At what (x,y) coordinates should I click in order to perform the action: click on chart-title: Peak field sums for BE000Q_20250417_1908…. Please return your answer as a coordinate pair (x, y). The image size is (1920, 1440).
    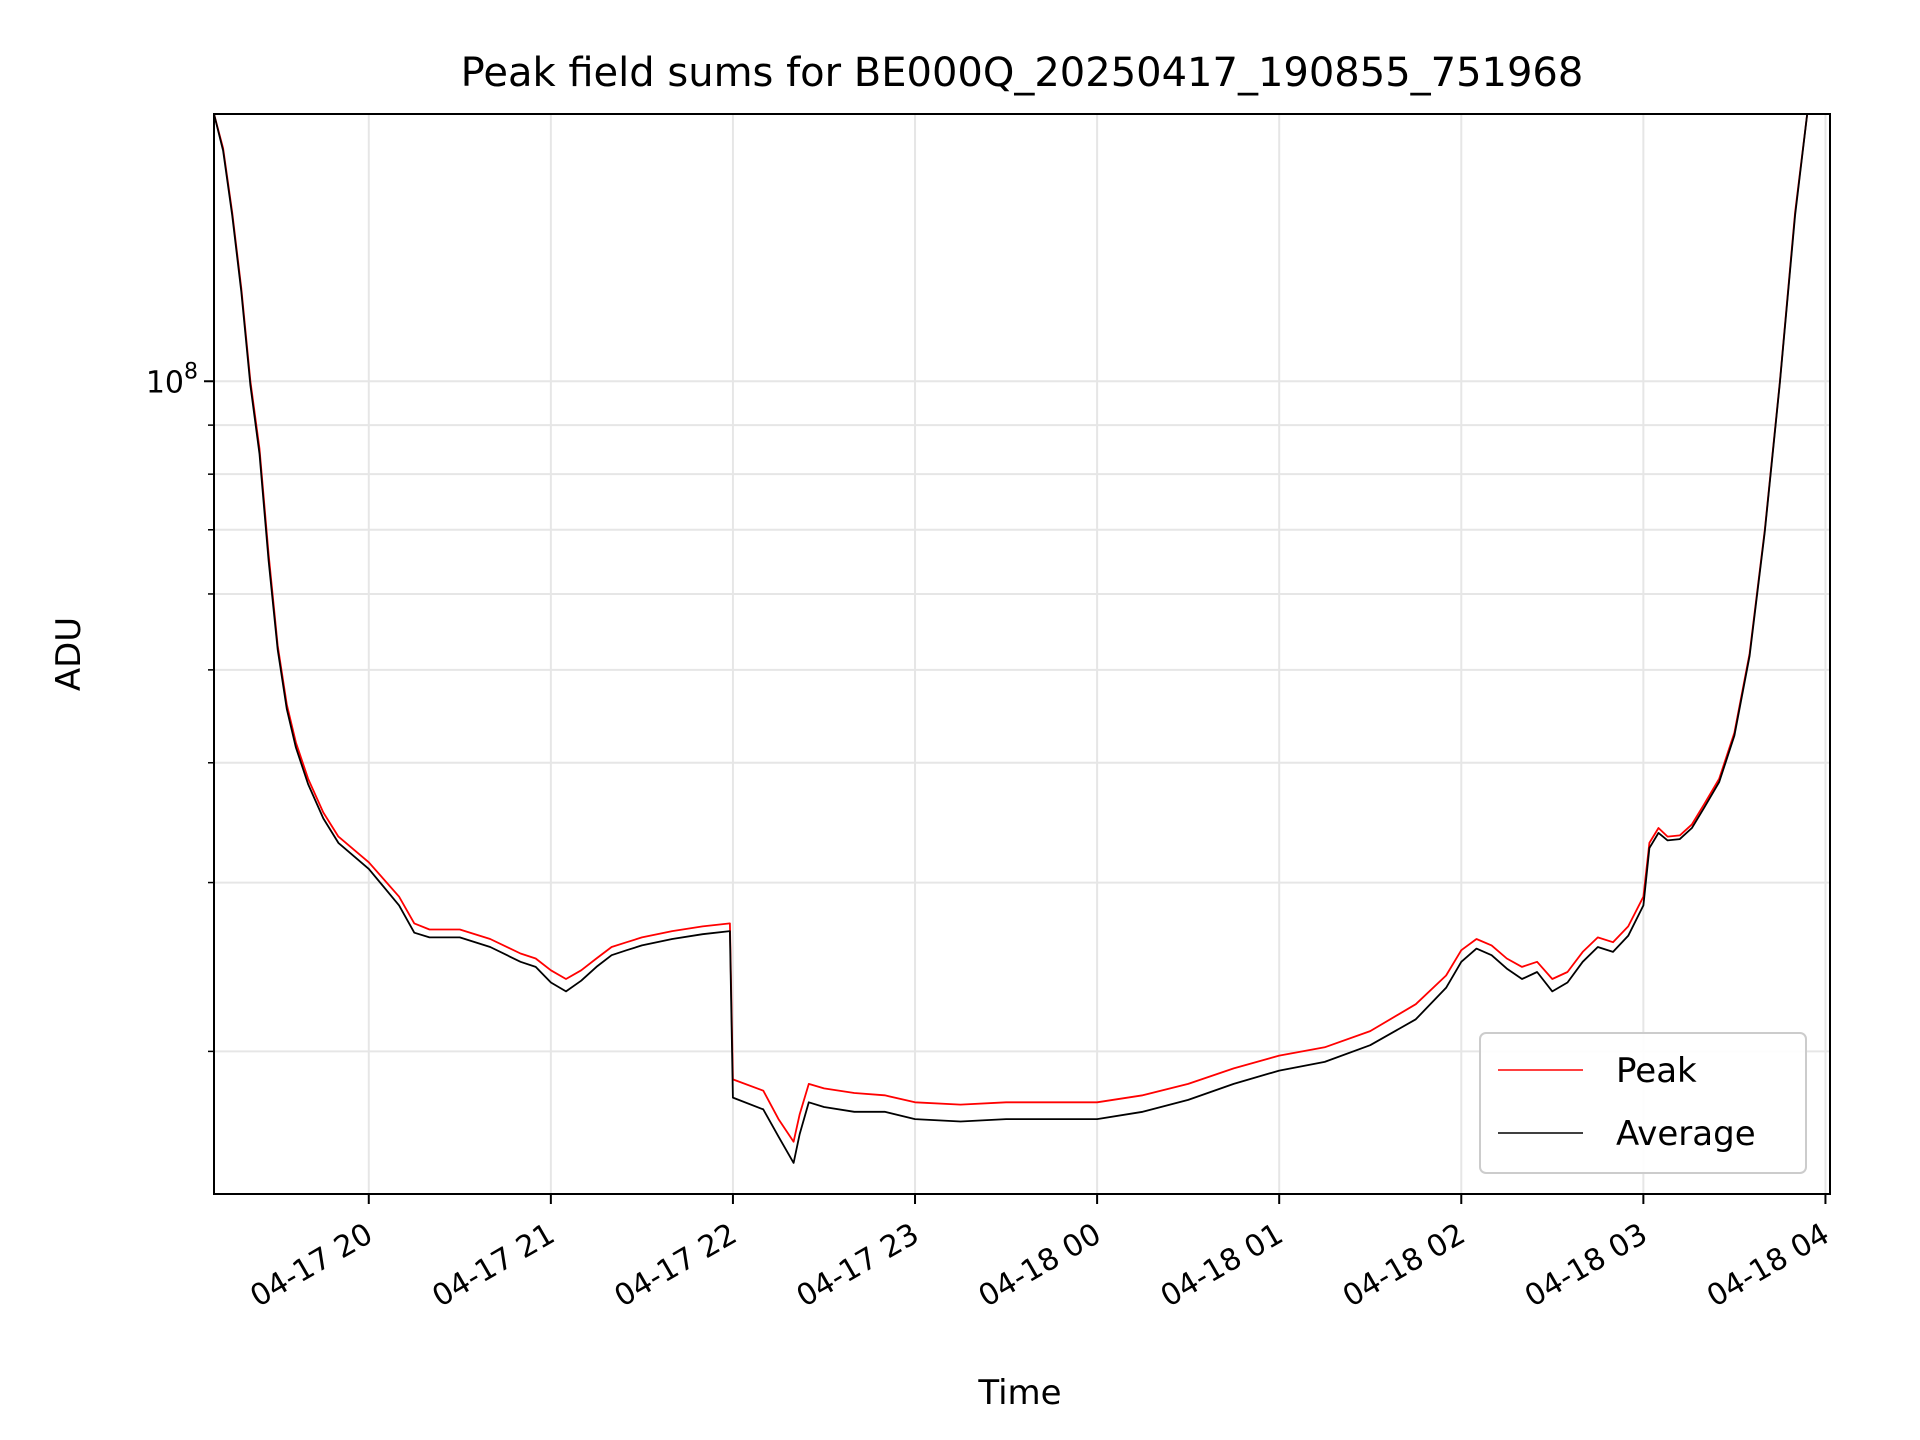
    Looking at the image, I should click on (1022, 73).